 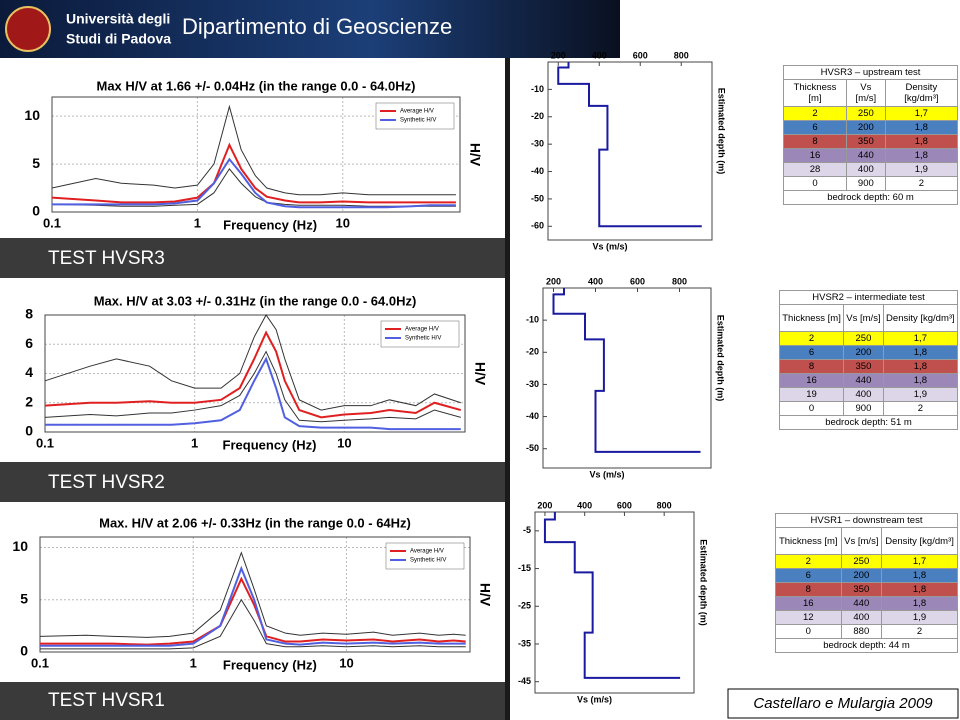 What do you see at coordinates (871, 155) in the screenshot?
I see `table-row: 16 440 1,8` at bounding box center [871, 155].